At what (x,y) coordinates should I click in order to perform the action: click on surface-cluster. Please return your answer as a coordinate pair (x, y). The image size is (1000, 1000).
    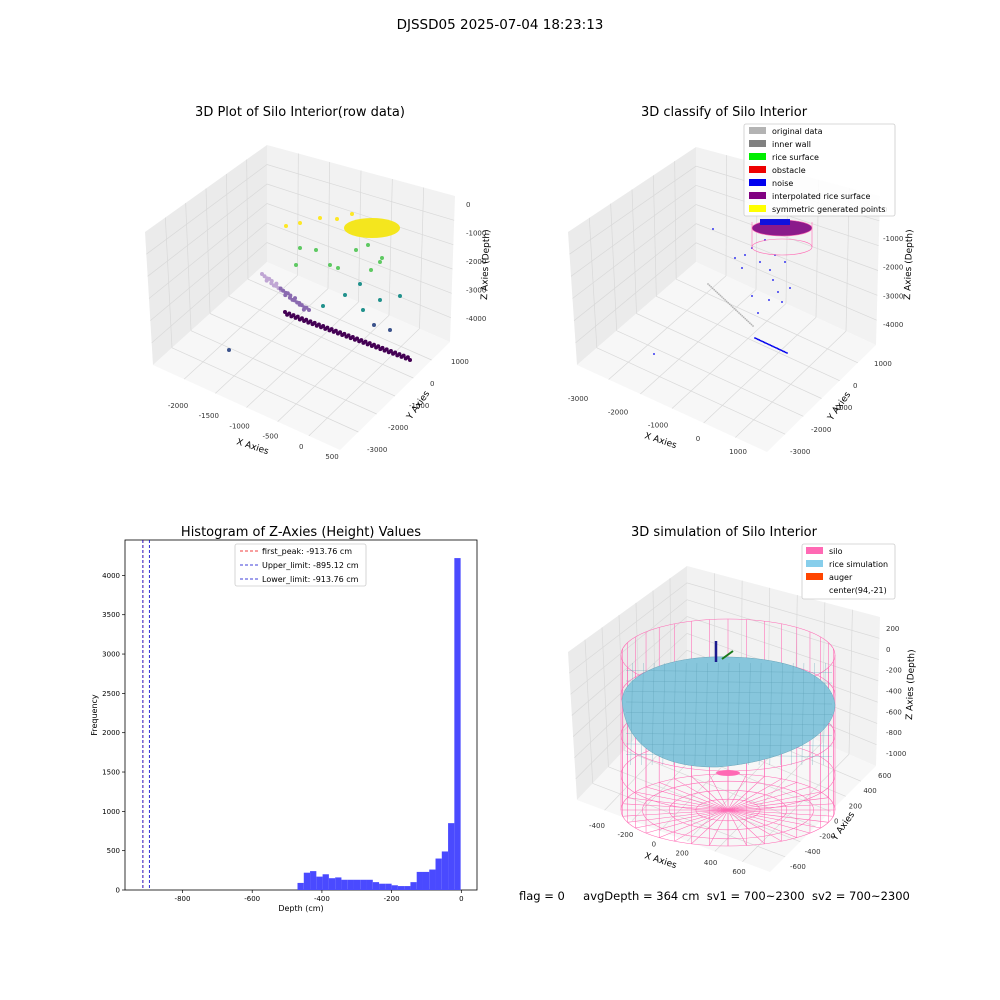
    Looking at the image, I should click on (372, 228).